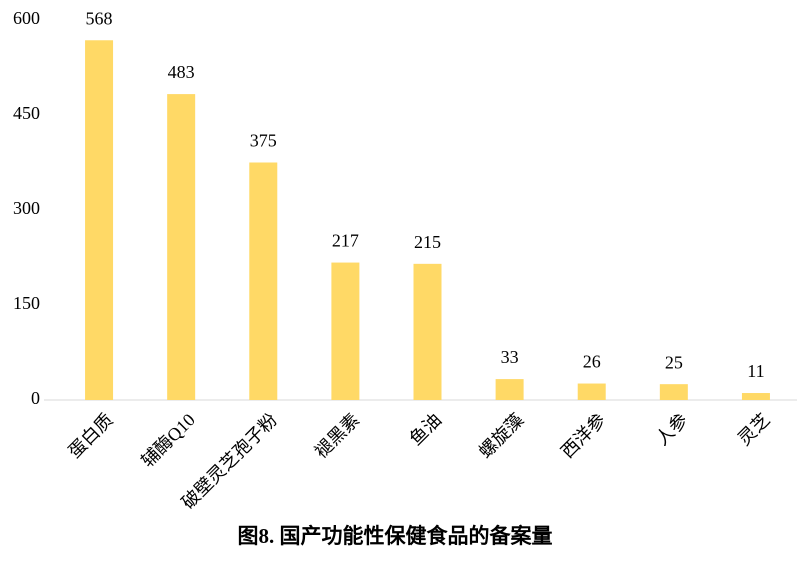  I want to click on value-label: 217, so click(345, 241).